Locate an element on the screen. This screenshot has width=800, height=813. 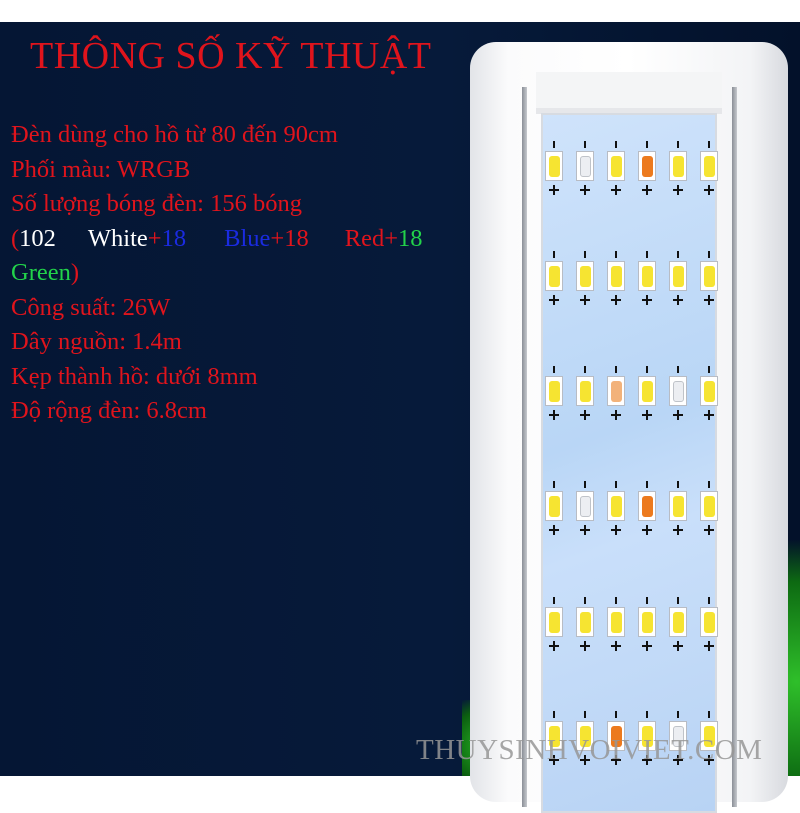
spec-breakdown: (102 White+18 Blue+18 Red+18 is located at coordinates (250, 239).